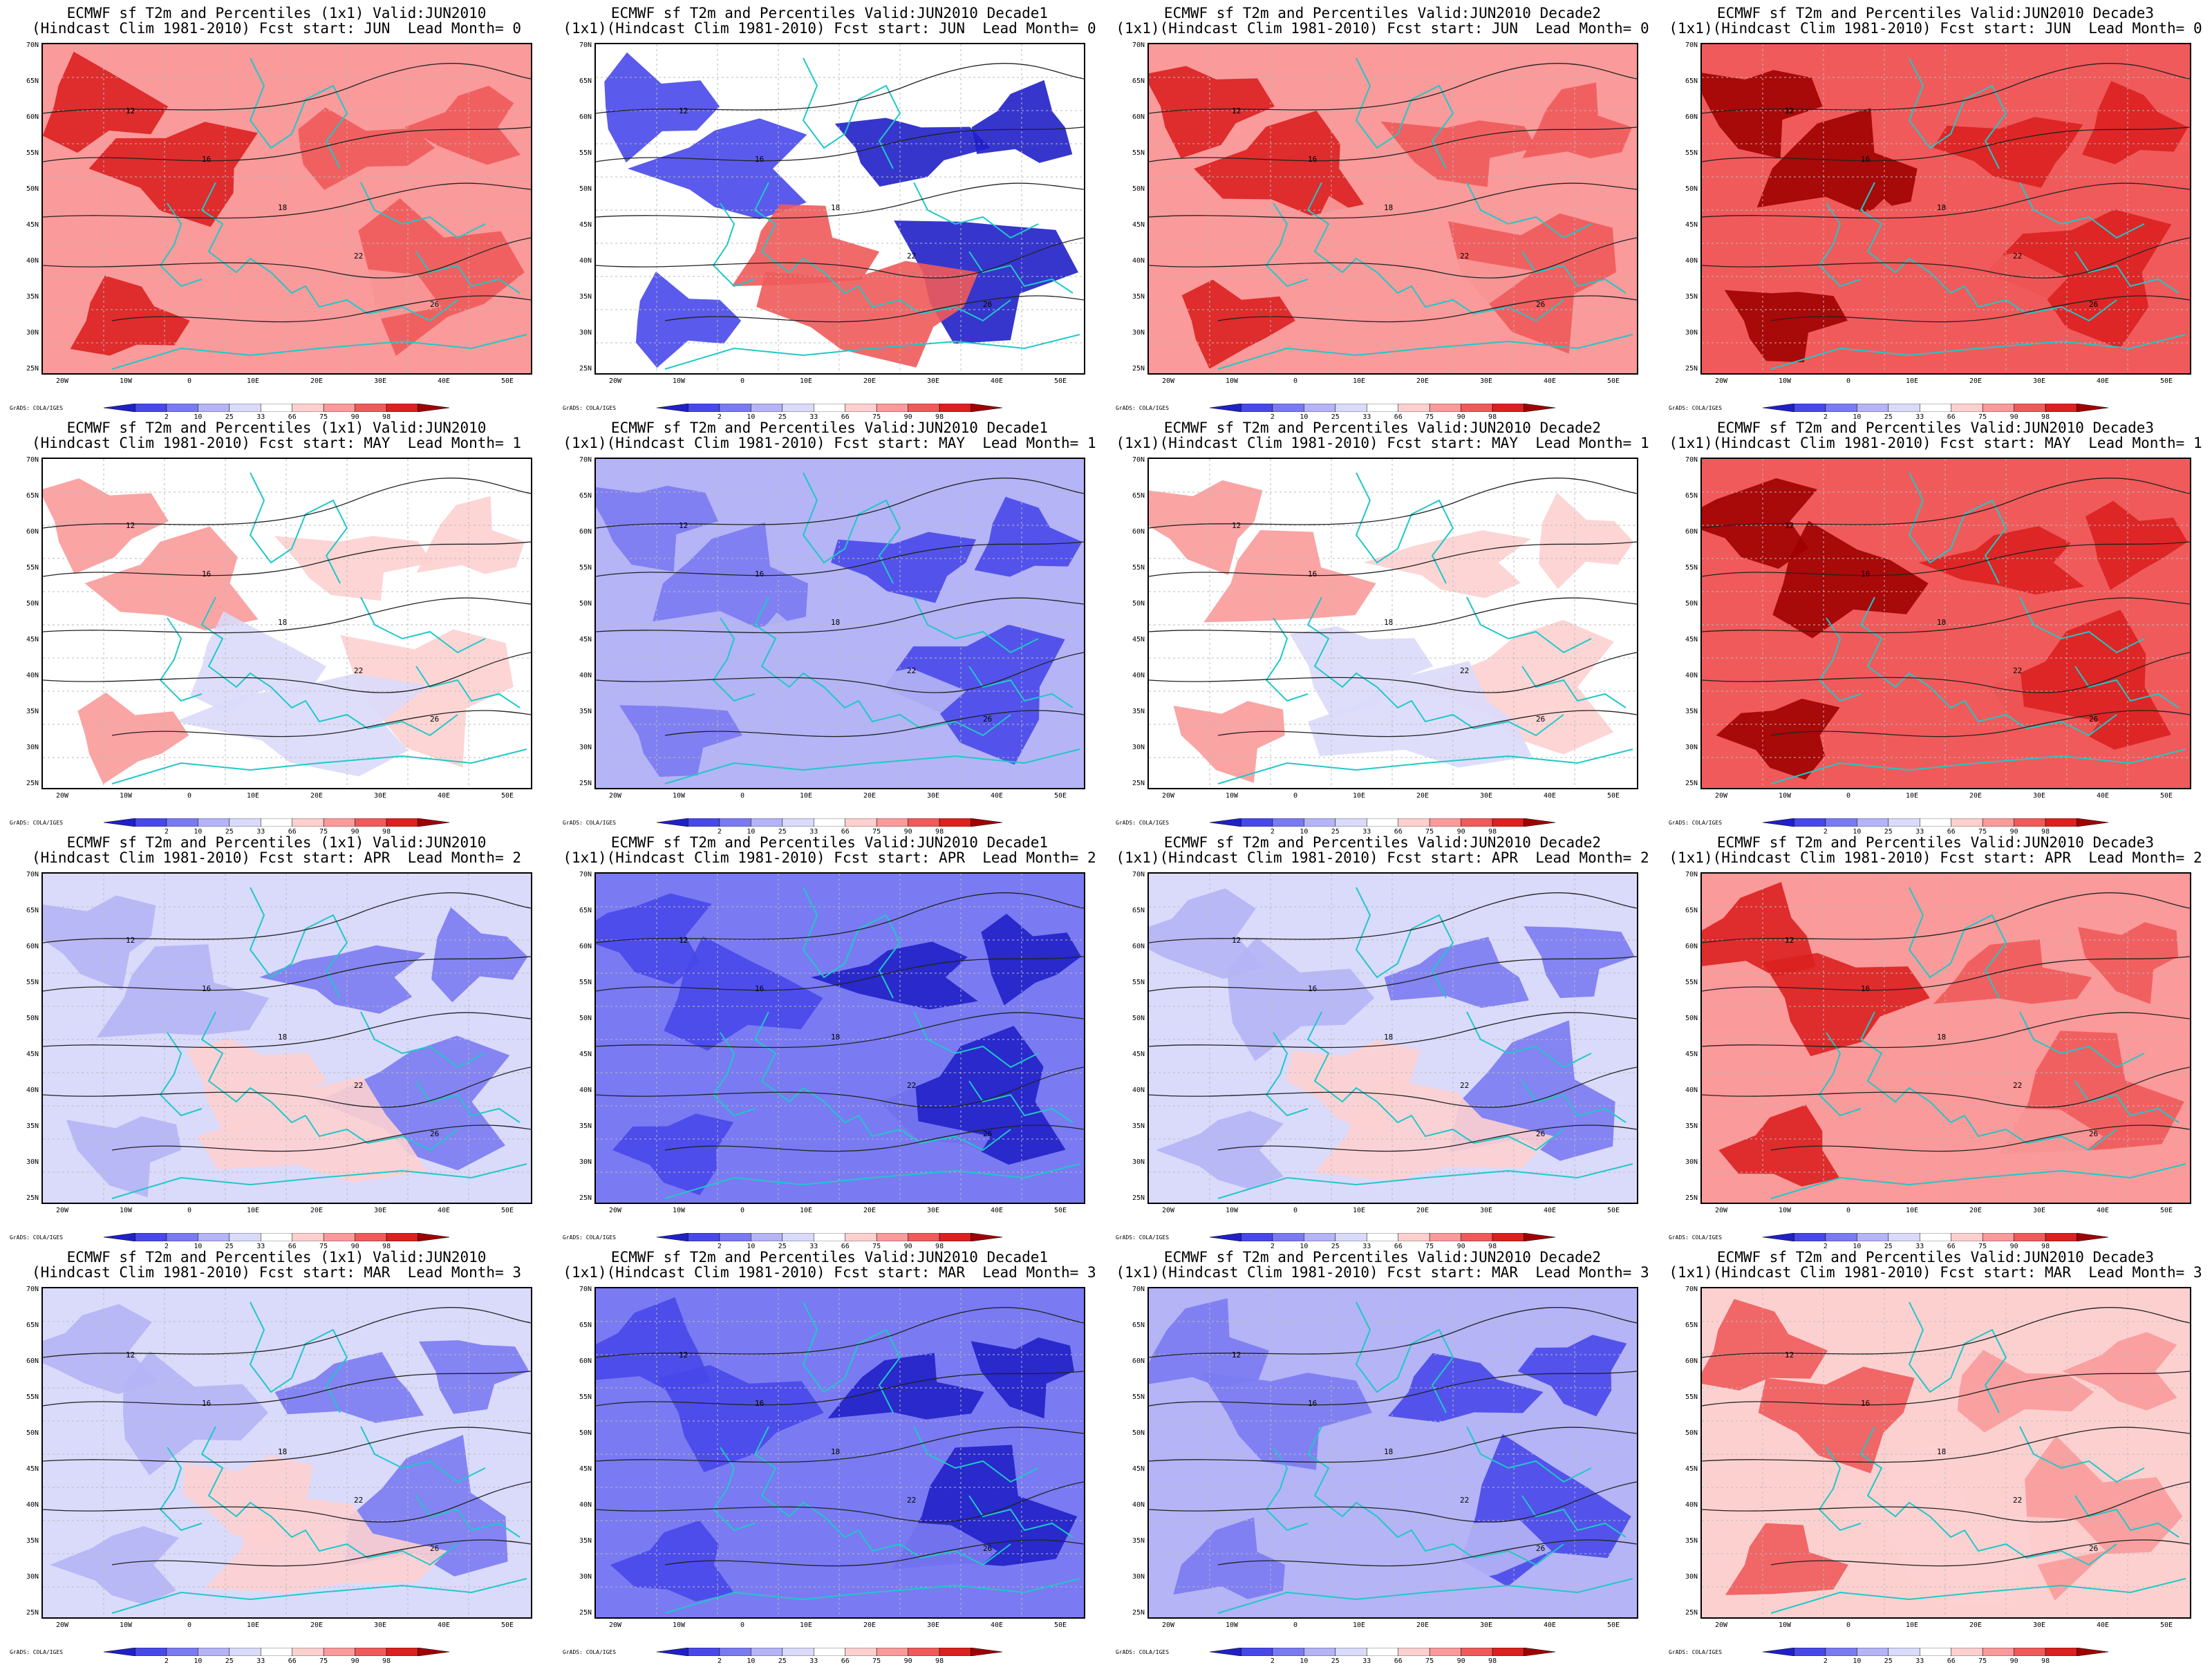  What do you see at coordinates (933, 1625) in the screenshot?
I see `longitude-tick-label: 30E` at bounding box center [933, 1625].